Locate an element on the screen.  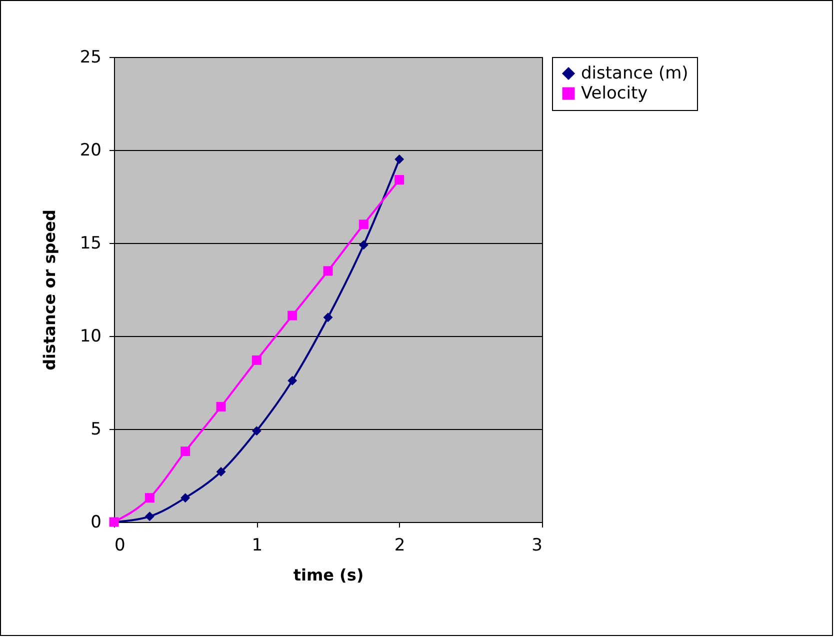
y-tick-label: 10 is located at coordinates (91, 336).